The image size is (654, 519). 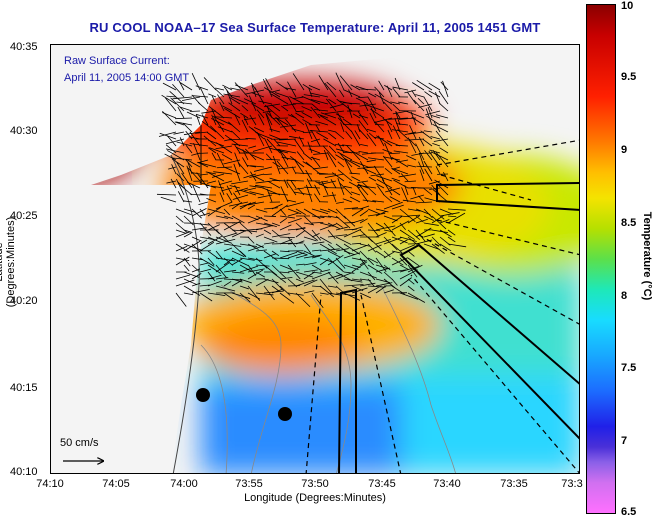 I want to click on x-tick: 73:55, so click(x=249, y=484).